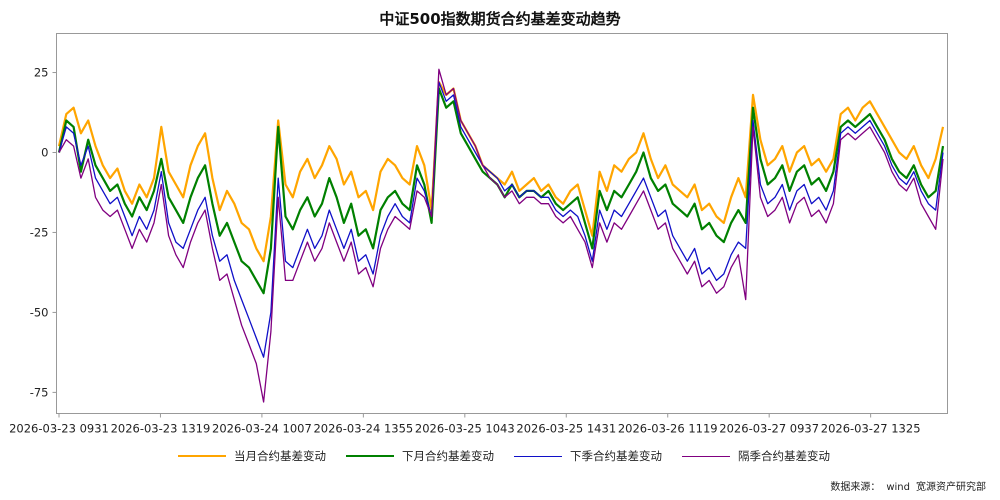  Describe the element at coordinates (280, 456) in the screenshot. I see `legend-label: 当月合约基差变动` at that location.